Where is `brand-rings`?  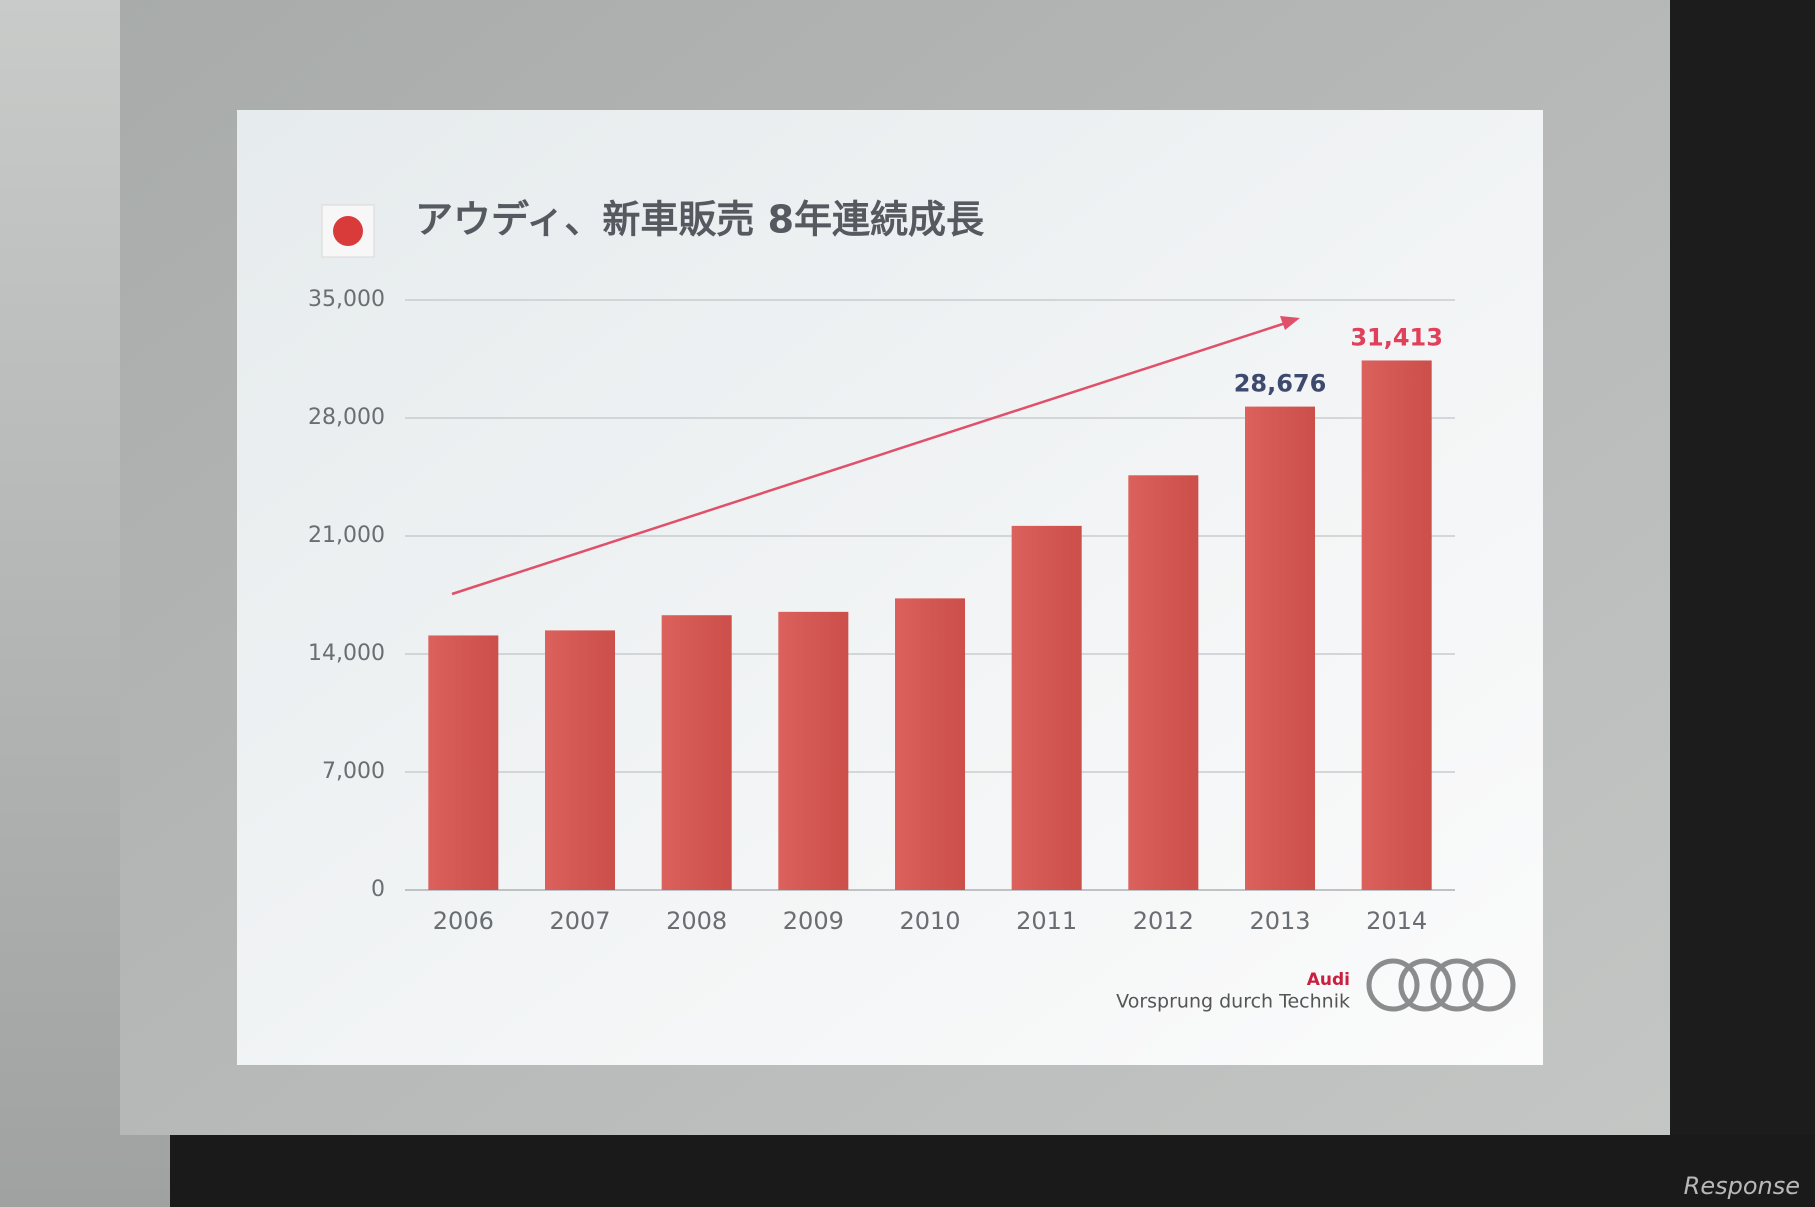
brand-rings is located at coordinates (1441, 985).